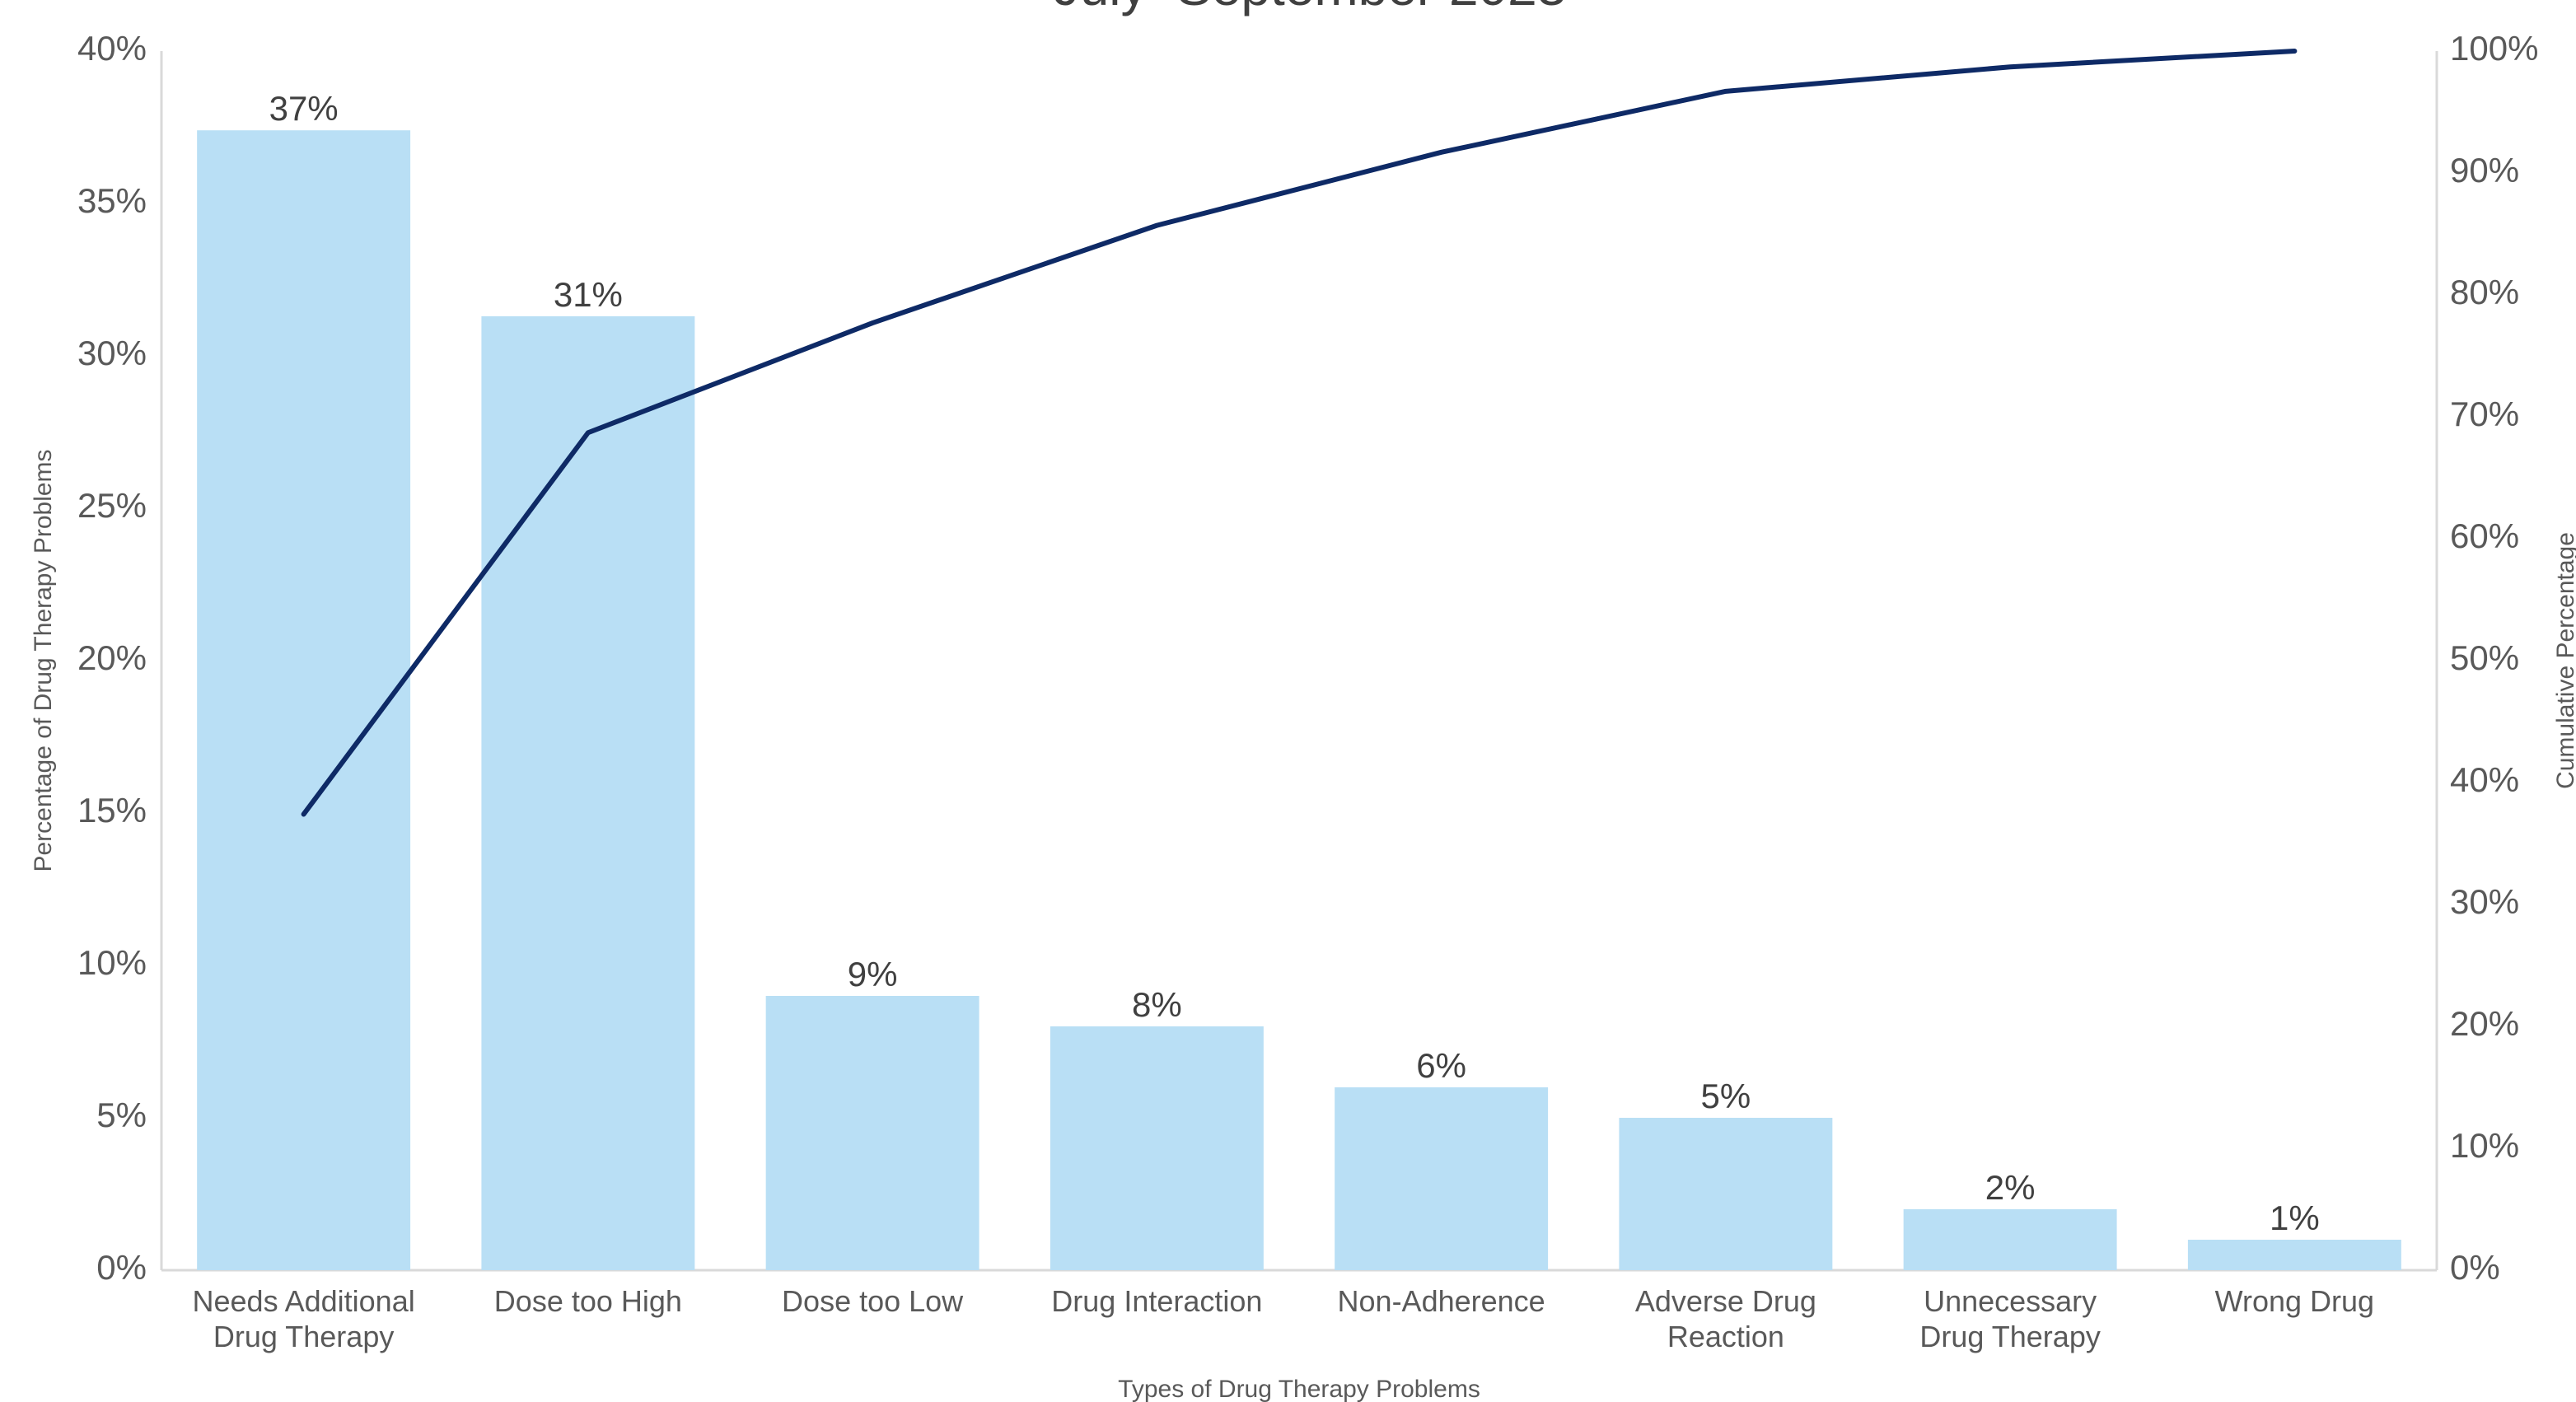 This screenshot has height=1402, width=2576. I want to click on category-label: Wrong Drug, so click(2294, 1301).